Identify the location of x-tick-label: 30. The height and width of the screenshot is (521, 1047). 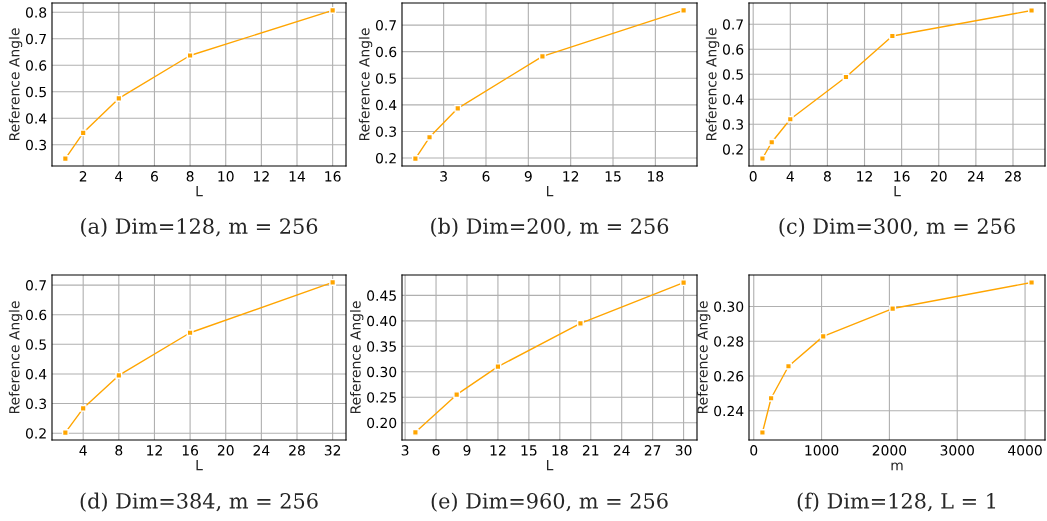
(683, 450).